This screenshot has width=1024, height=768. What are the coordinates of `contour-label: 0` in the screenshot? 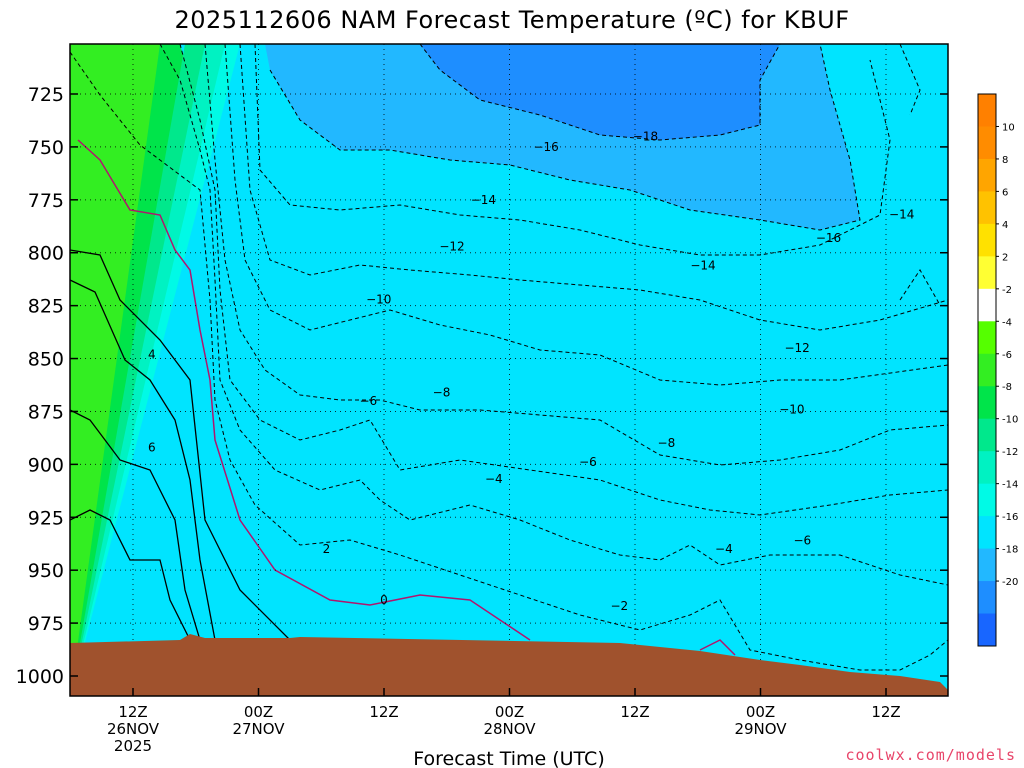 It's located at (384, 600).